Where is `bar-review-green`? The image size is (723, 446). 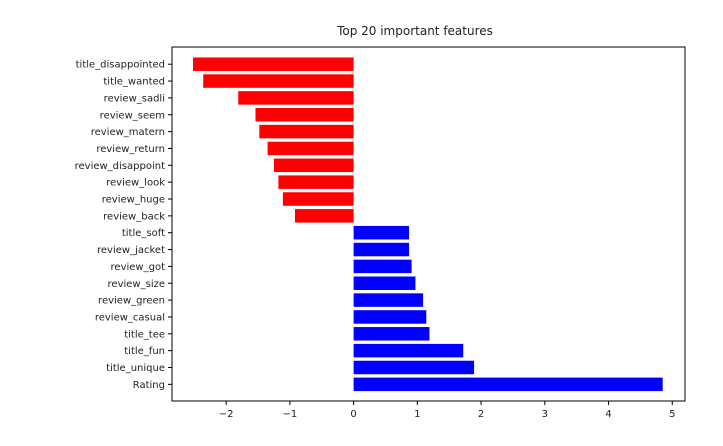 bar-review-green is located at coordinates (388, 300).